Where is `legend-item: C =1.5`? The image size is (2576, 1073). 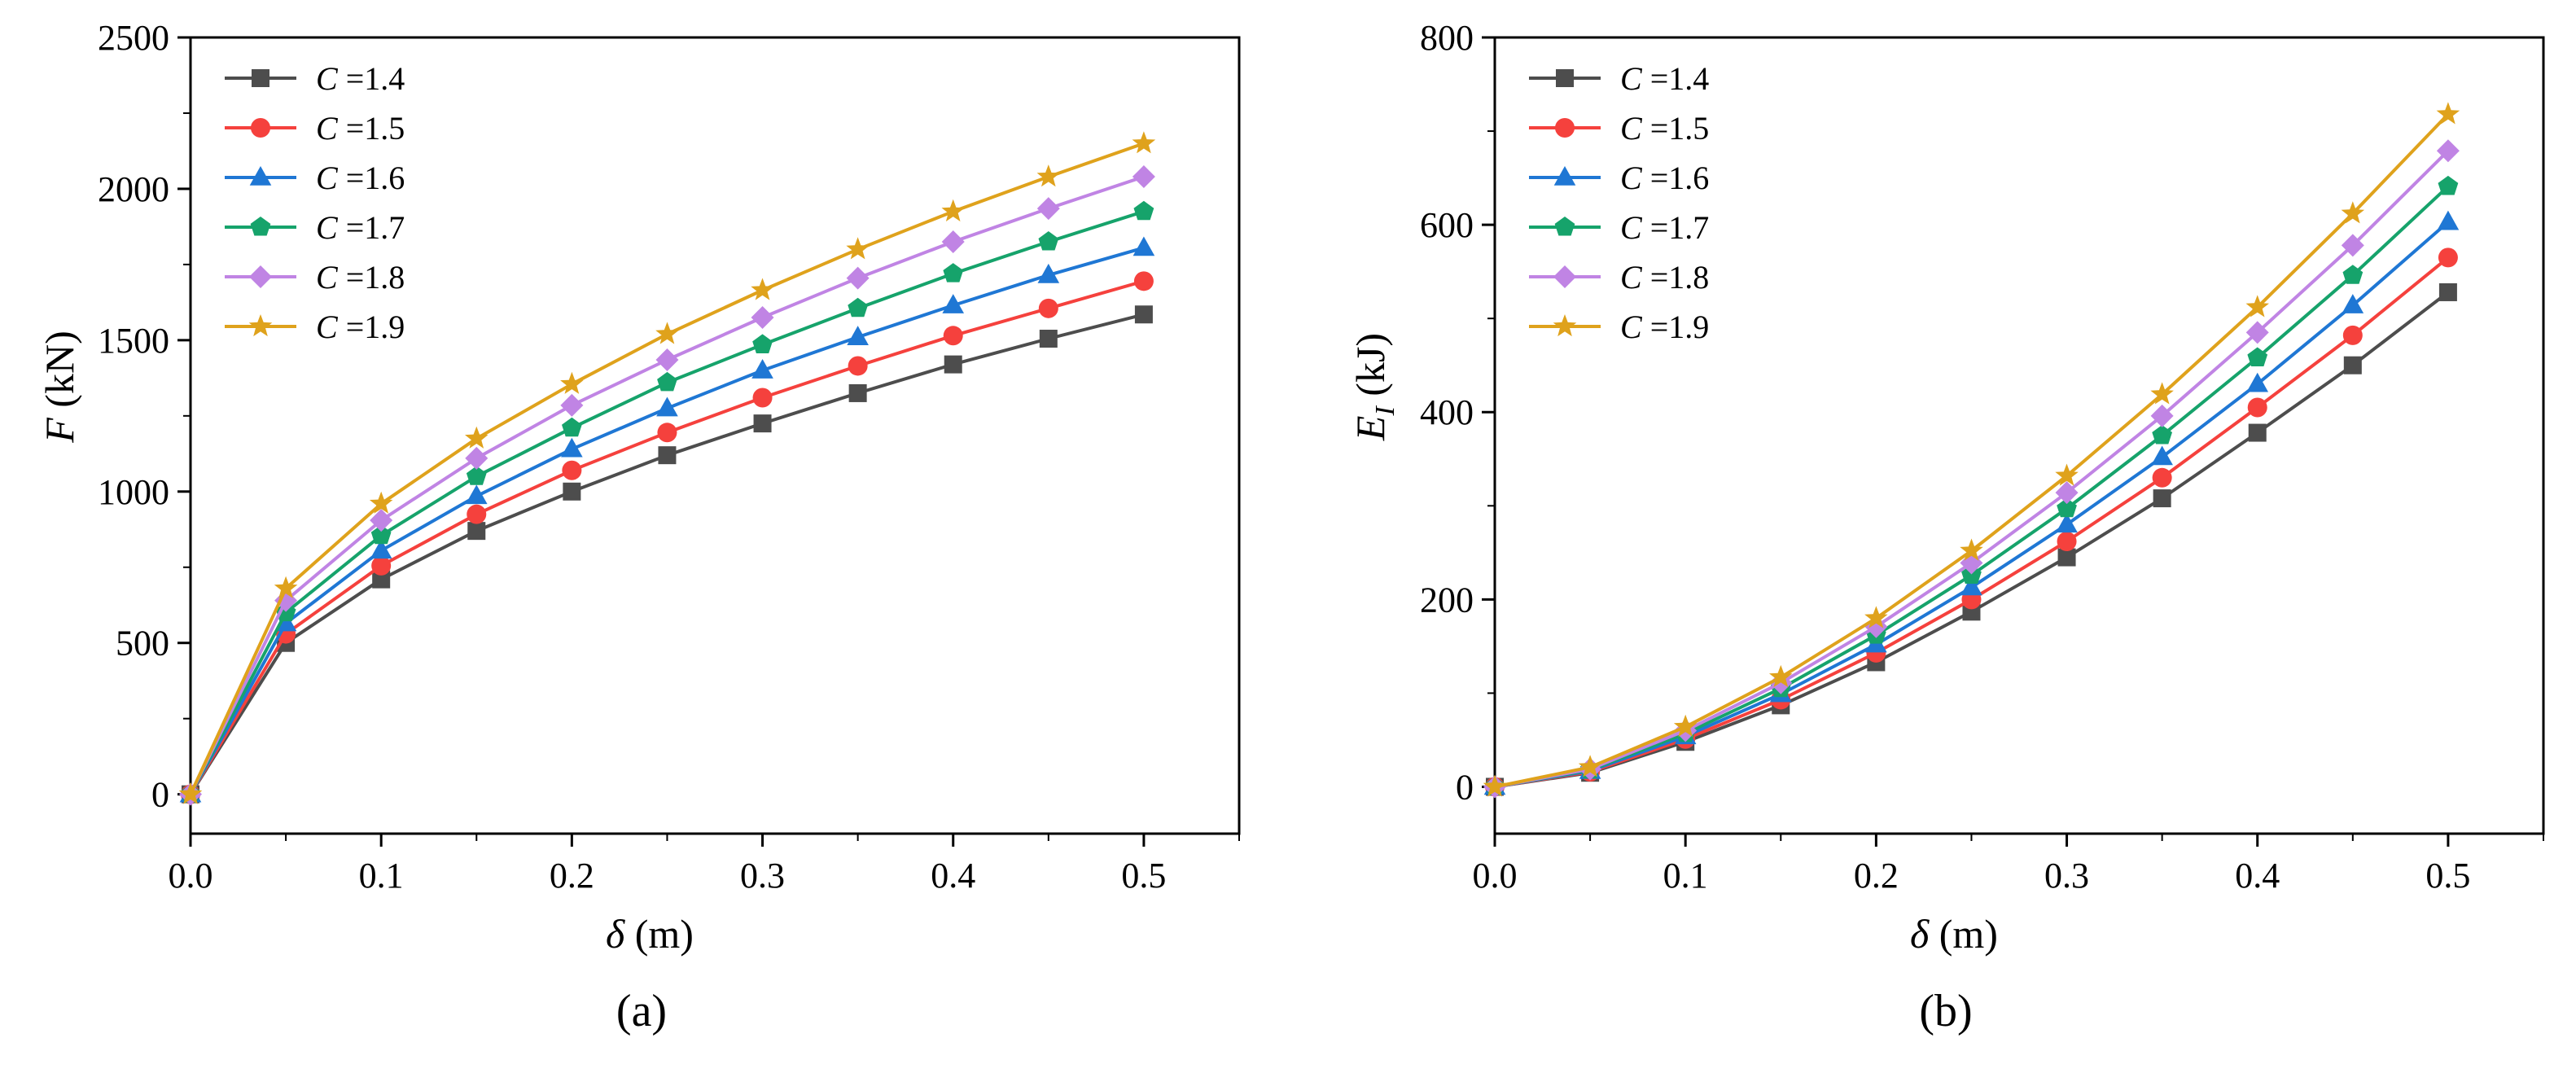
legend-item: C =1.5 is located at coordinates (1619, 128).